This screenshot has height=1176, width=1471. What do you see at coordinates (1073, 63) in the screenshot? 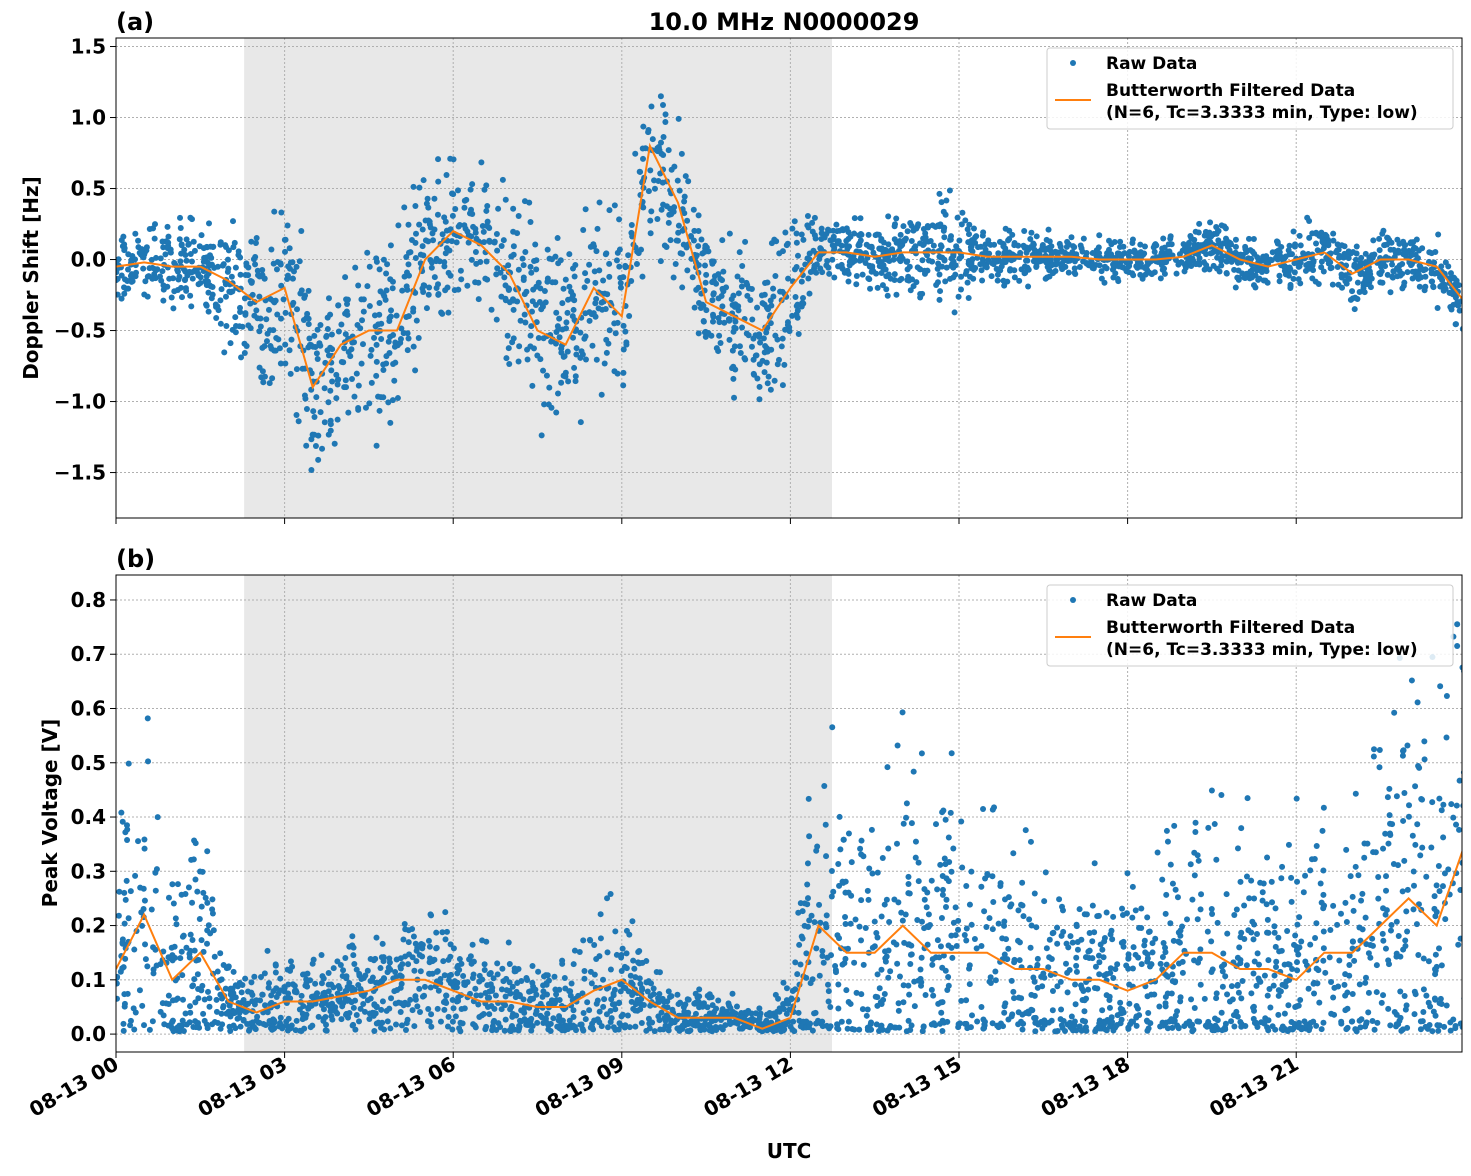
I see `legend-raw-marker` at bounding box center [1073, 63].